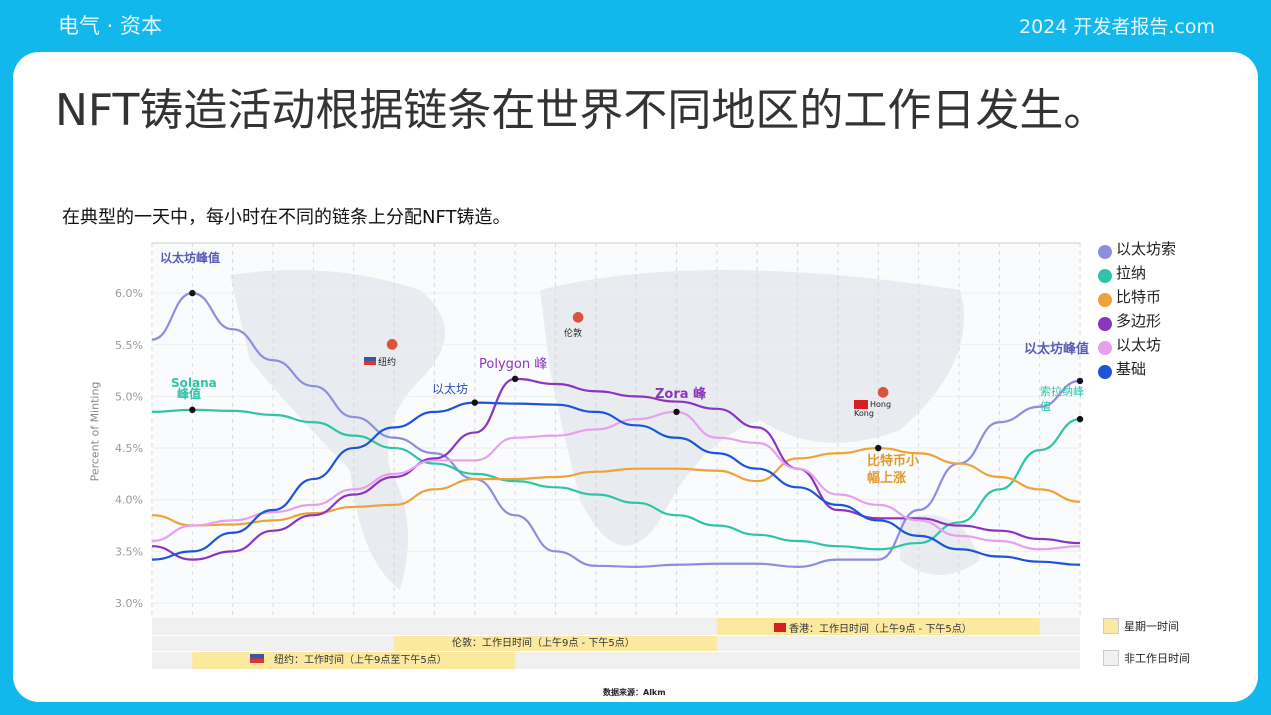 The image size is (1271, 715). What do you see at coordinates (1139, 297) in the screenshot?
I see `legend-label: 比特币` at bounding box center [1139, 297].